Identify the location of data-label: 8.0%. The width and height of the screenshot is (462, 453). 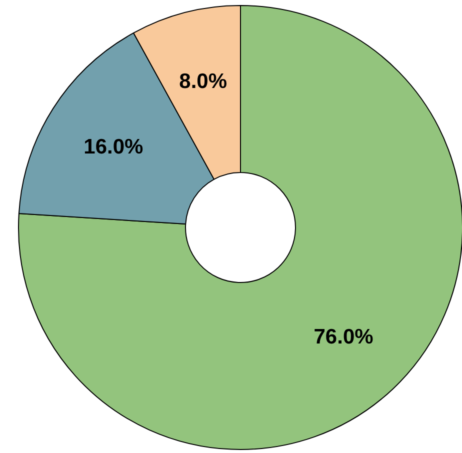
(203, 82).